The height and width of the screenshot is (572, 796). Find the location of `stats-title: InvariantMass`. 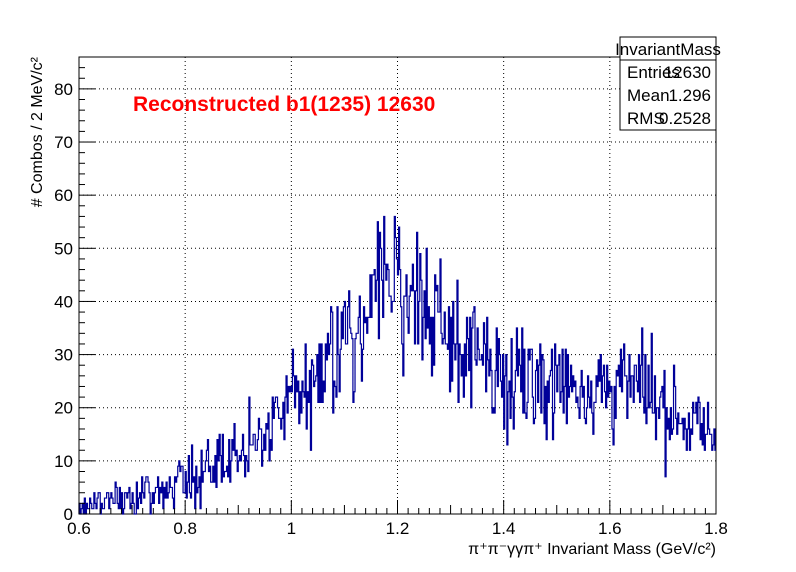

stats-title: InvariantMass is located at coordinates (668, 49).